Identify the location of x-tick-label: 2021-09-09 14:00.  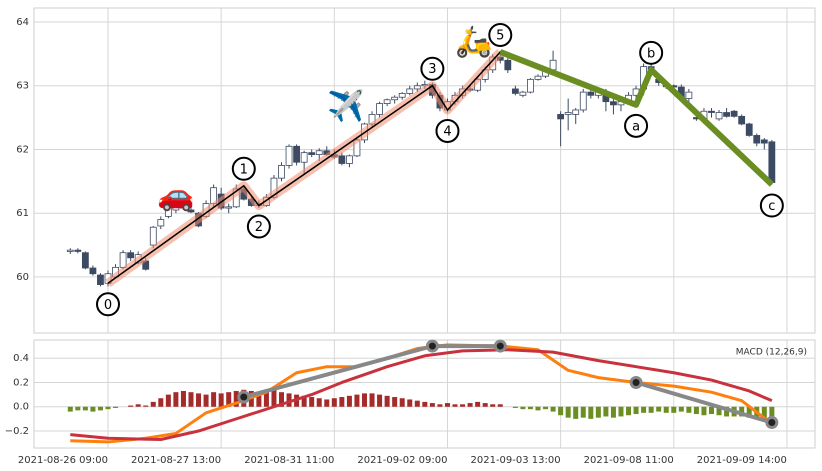
(742, 460).